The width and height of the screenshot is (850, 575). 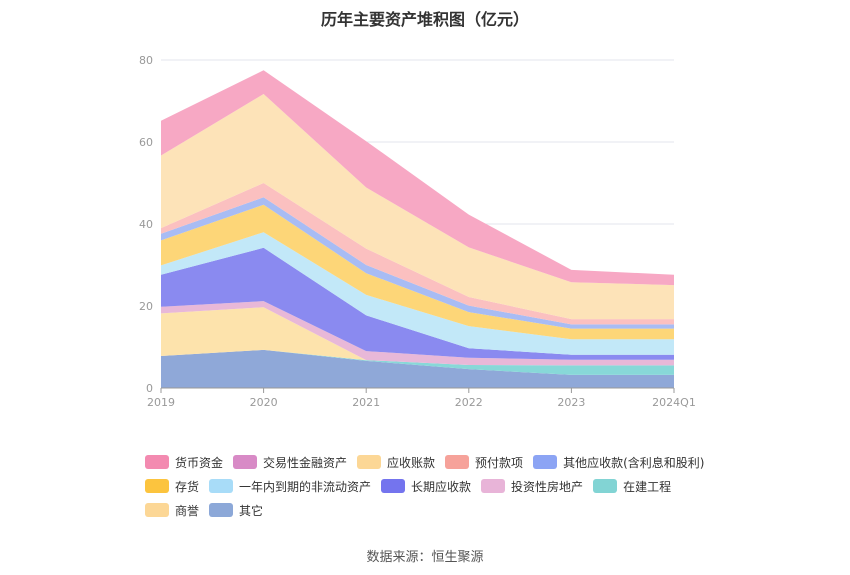 I want to click on legend-label: 商誉, so click(x=187, y=510).